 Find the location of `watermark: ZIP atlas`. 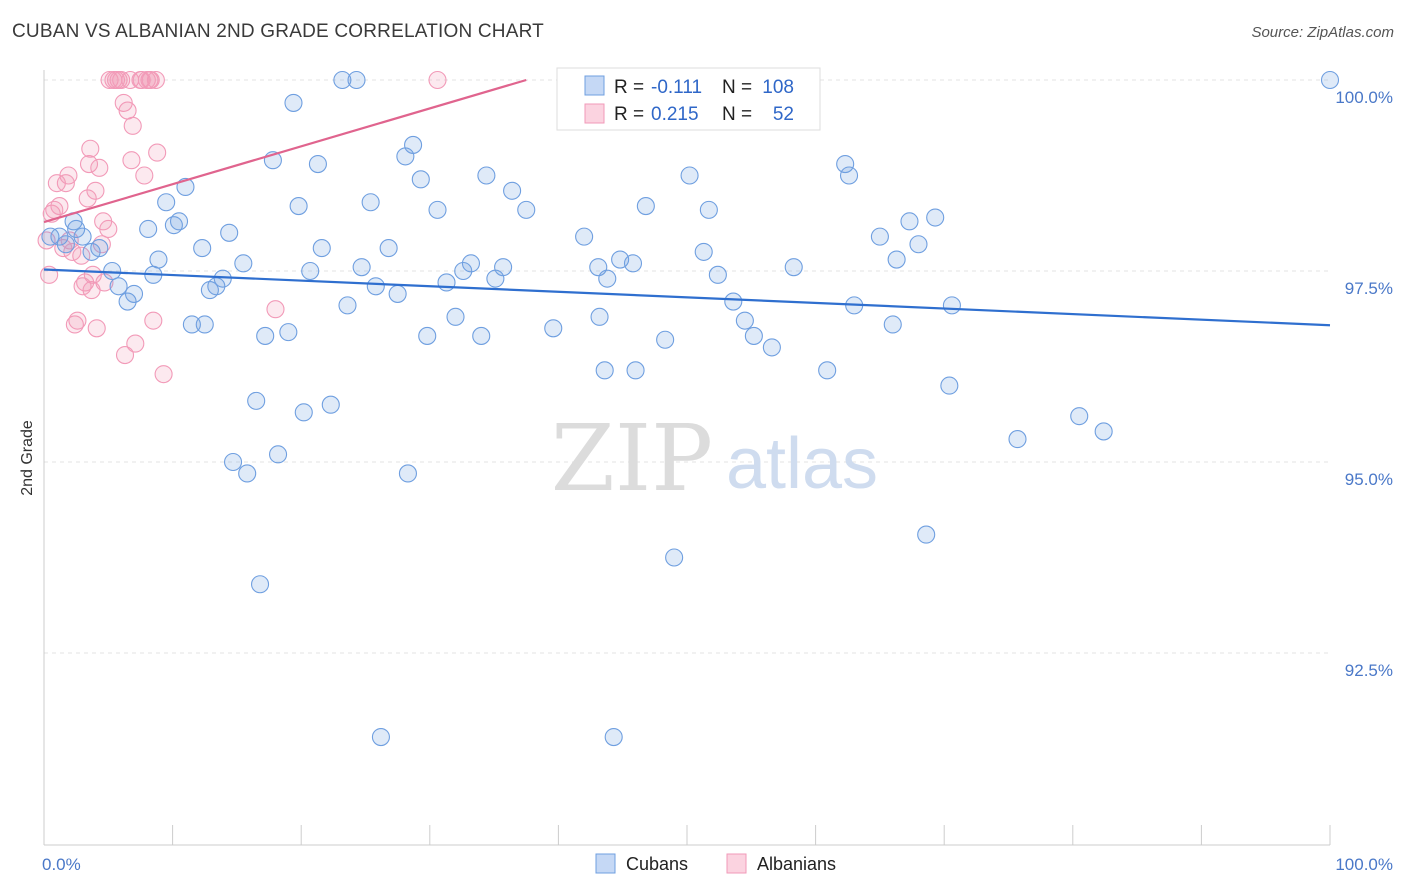

watermark: ZIP atlas is located at coordinates (714, 458).